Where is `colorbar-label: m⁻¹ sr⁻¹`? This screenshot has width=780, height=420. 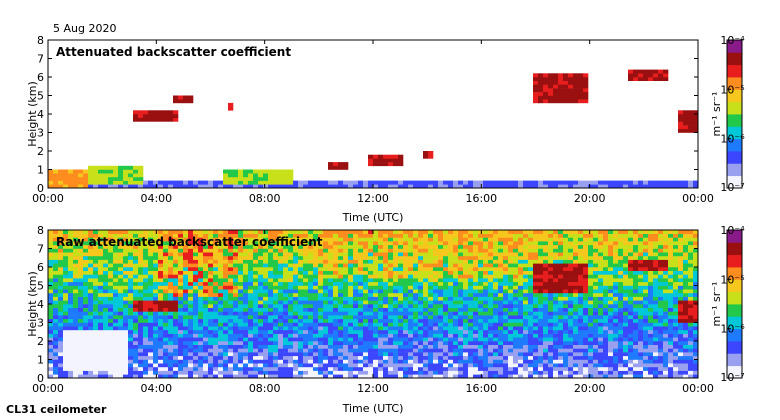
colorbar-label: m⁻¹ sr⁻¹ is located at coordinates (716, 114).